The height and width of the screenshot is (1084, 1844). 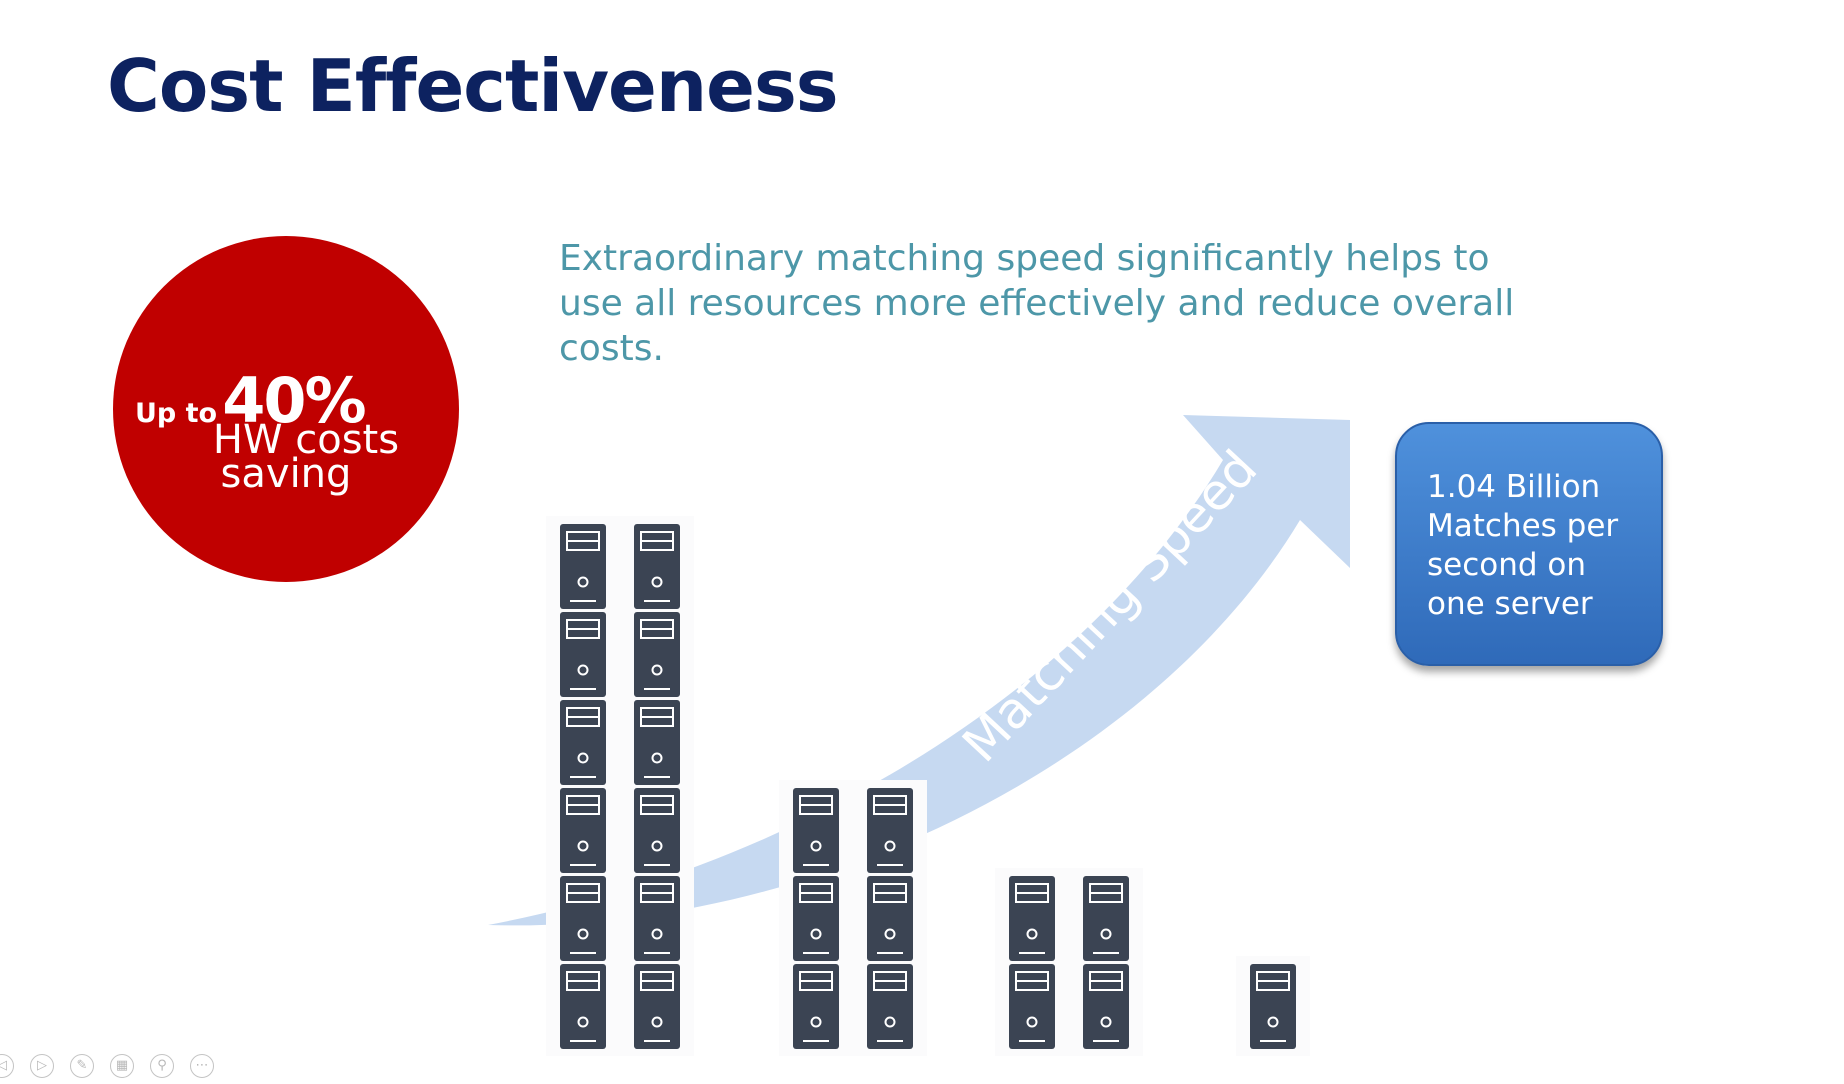 I want to click on savings-badge: Up to 40% HW costs saving, so click(x=286, y=409).